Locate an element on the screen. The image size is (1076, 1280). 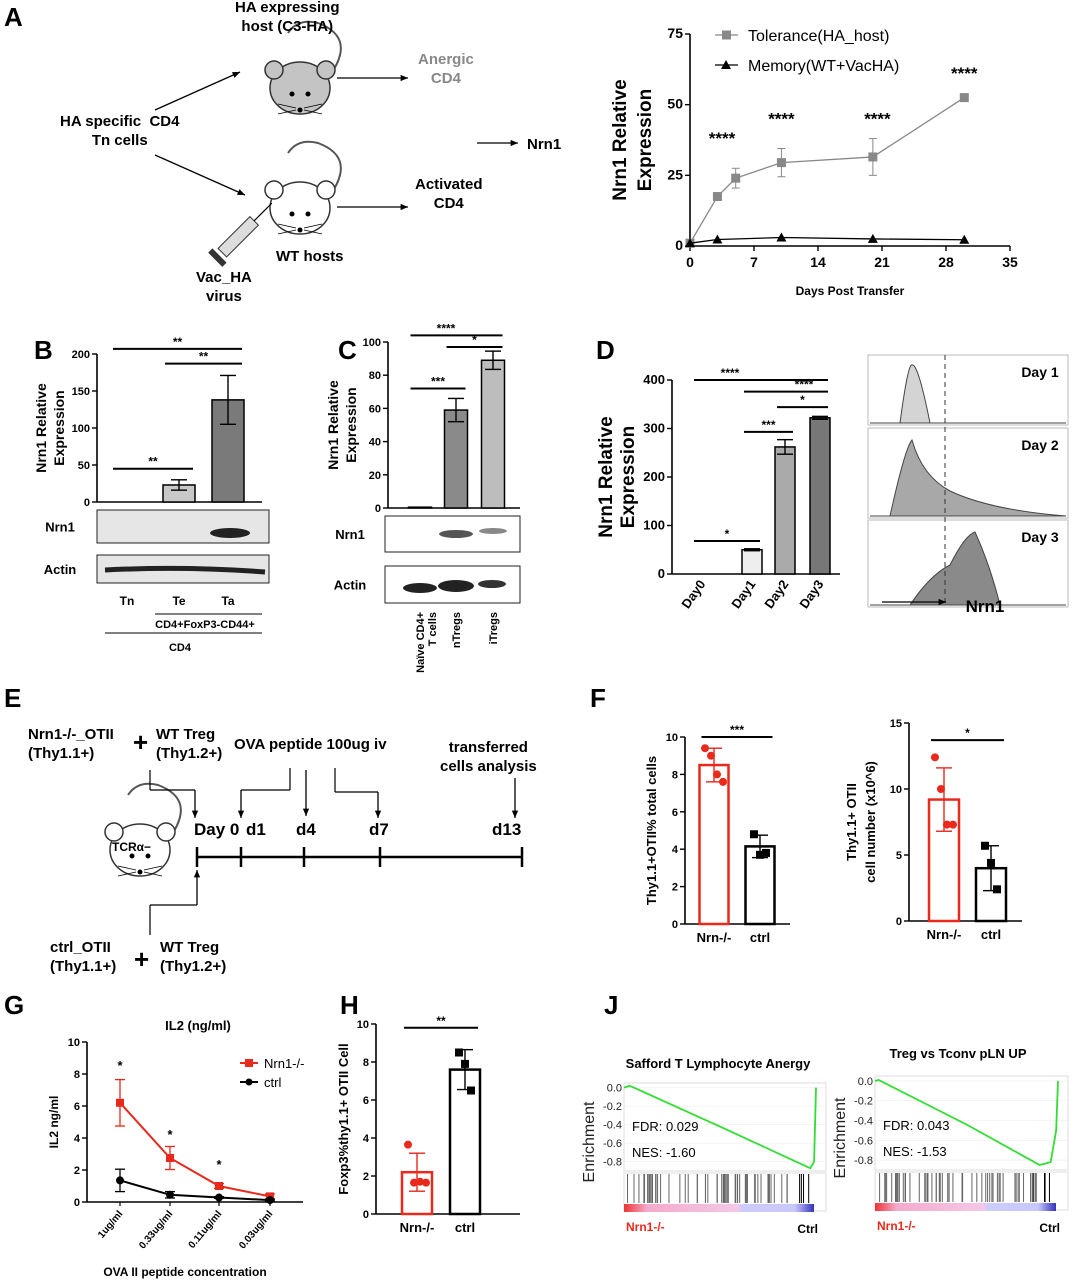
mouse-ha-host-icon is located at coordinates (303, 67).